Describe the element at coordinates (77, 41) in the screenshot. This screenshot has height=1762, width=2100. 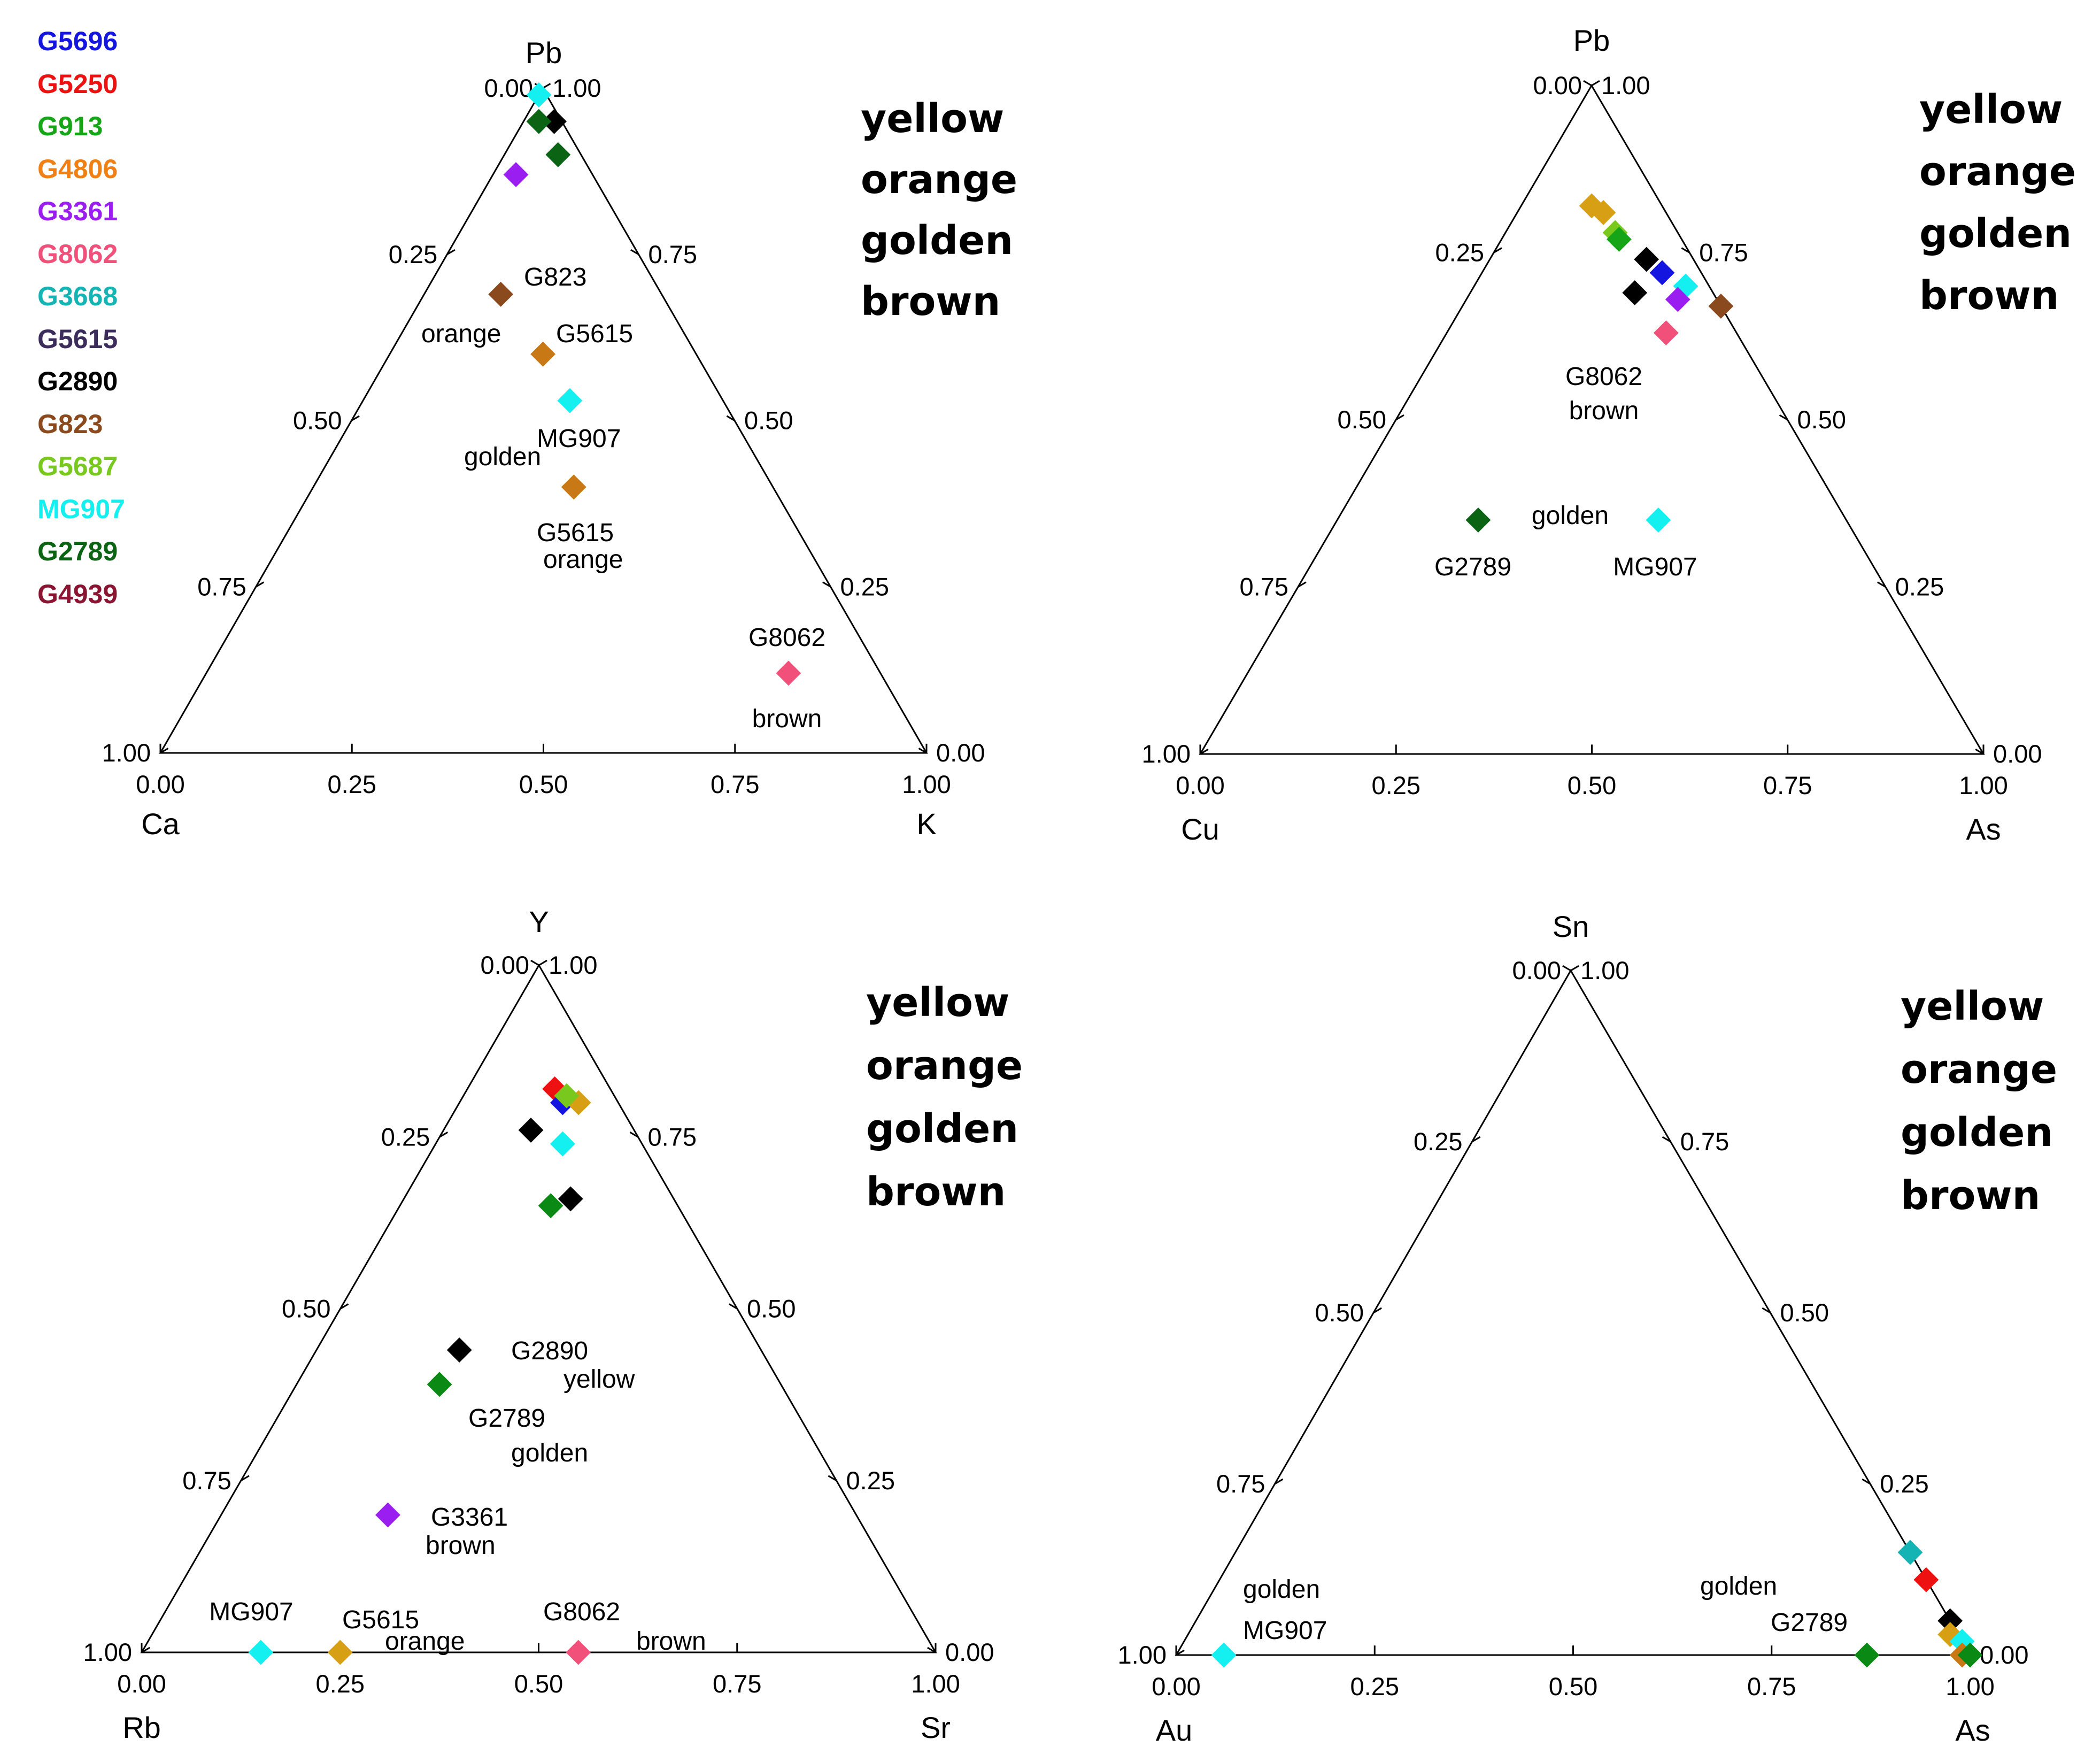
I see `legend-item-g5696: G5696` at that location.